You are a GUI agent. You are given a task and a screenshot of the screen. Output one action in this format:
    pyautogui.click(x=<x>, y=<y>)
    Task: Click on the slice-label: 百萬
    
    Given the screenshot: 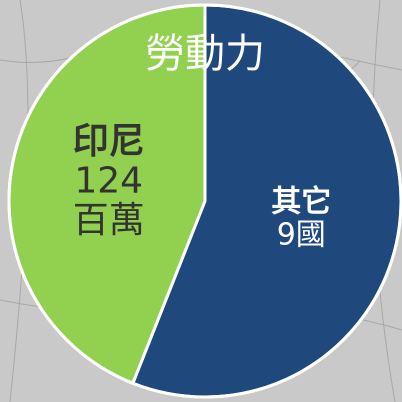 What is the action you would take?
    pyautogui.click(x=109, y=220)
    